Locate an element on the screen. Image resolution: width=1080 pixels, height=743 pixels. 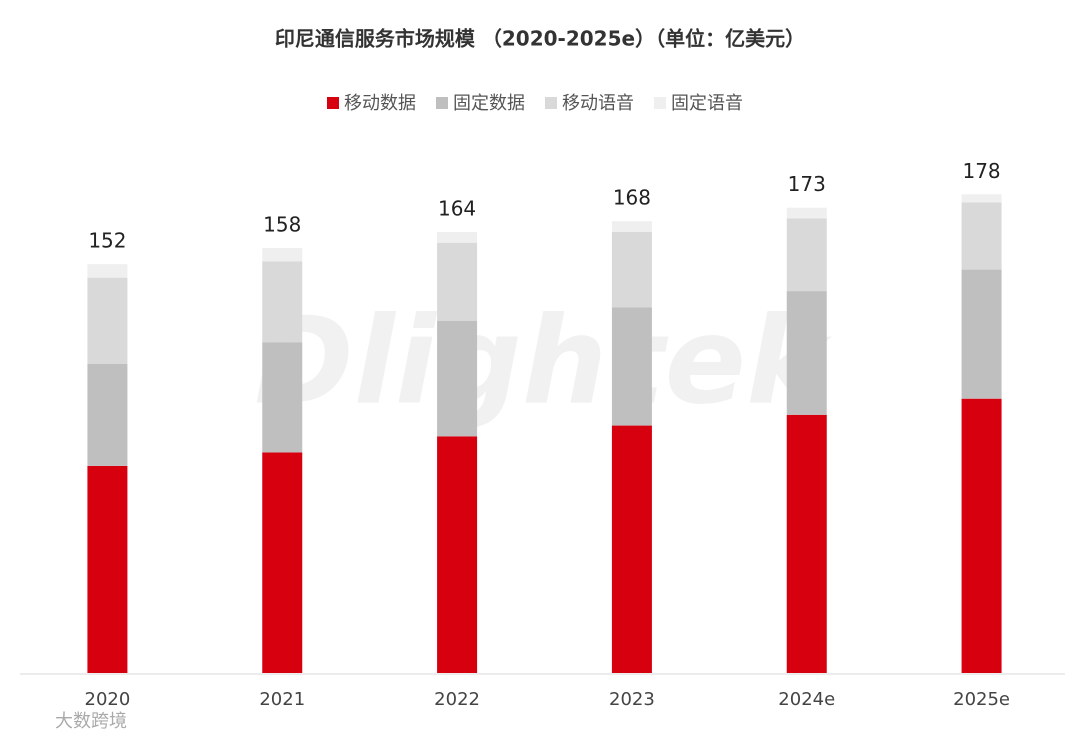
total-label: 164 is located at coordinates (457, 208).